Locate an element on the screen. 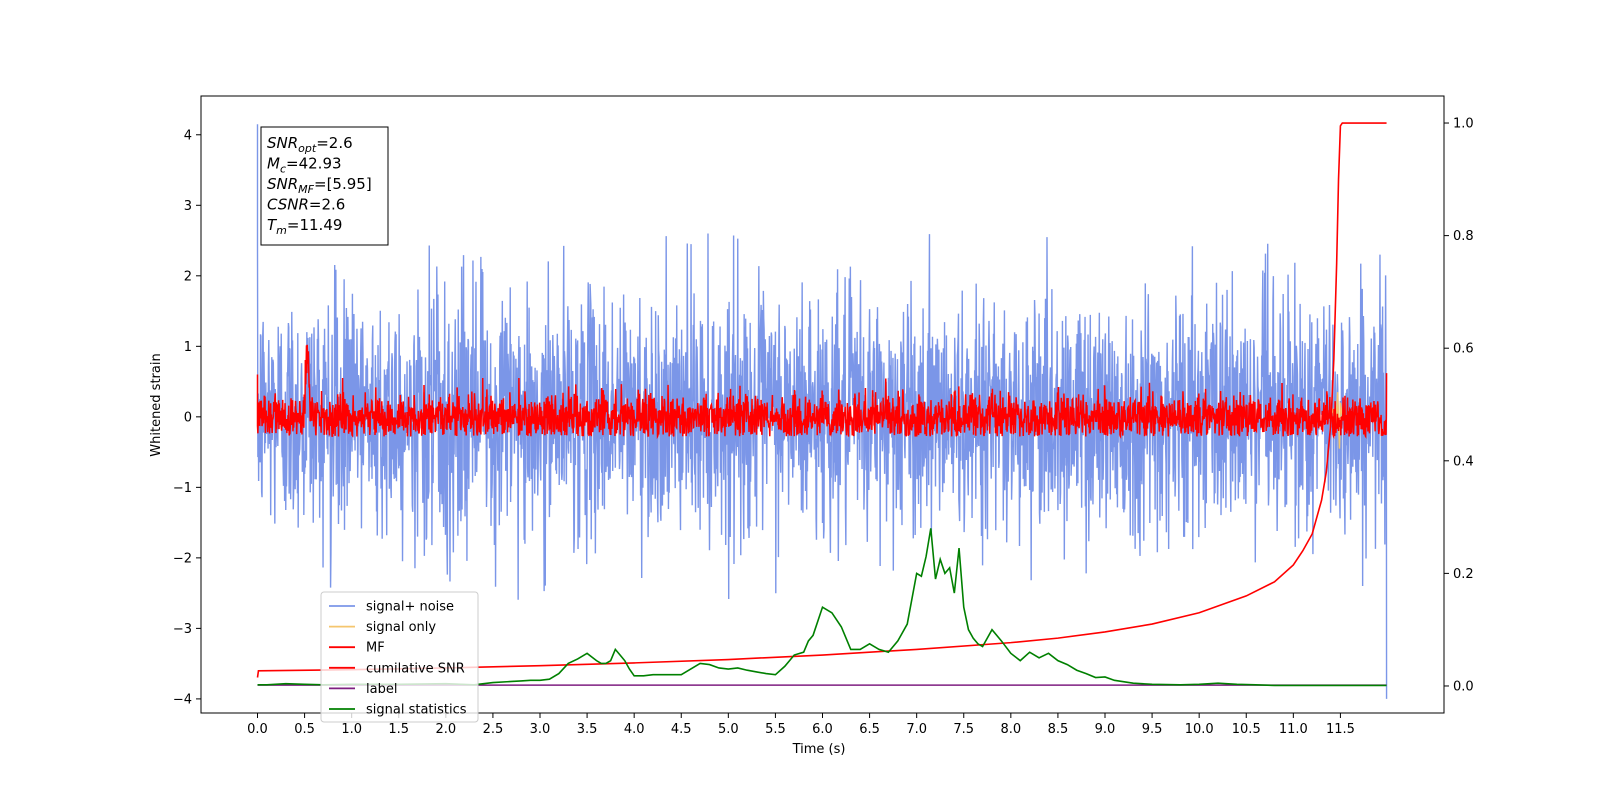 The image size is (1600, 800). y-tick-label: −4 is located at coordinates (182, 699).